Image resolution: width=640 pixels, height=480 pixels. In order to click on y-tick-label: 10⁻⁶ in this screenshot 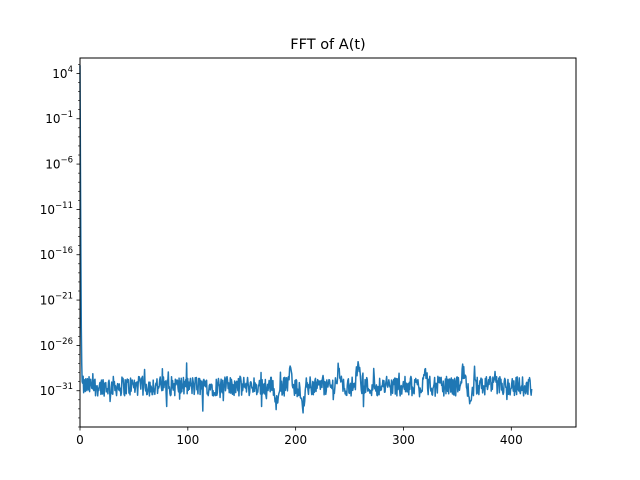, I will do `click(59, 164)`.